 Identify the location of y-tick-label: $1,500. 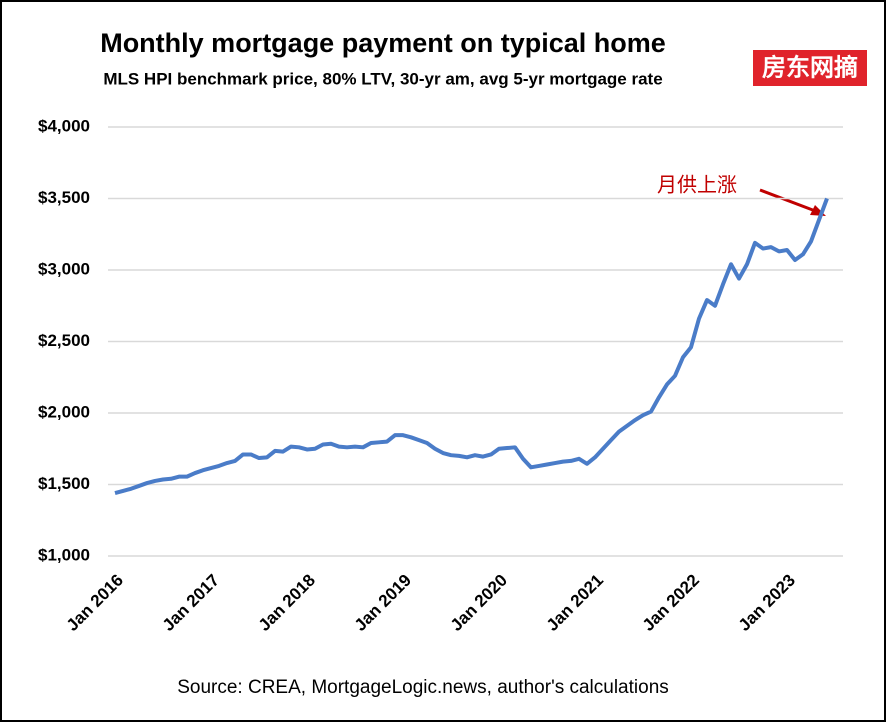
(64, 483).